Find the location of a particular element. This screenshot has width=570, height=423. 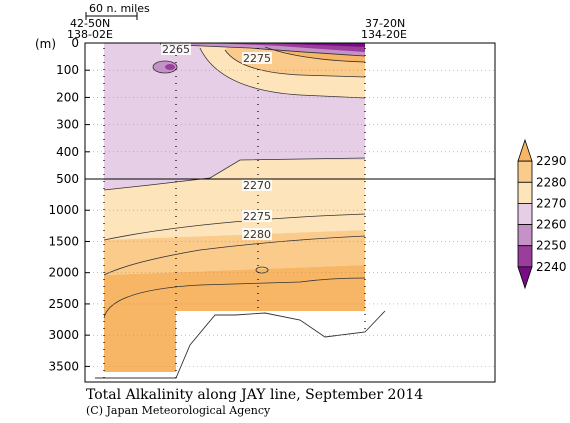

contour-label: 2270 is located at coordinates (257, 185).